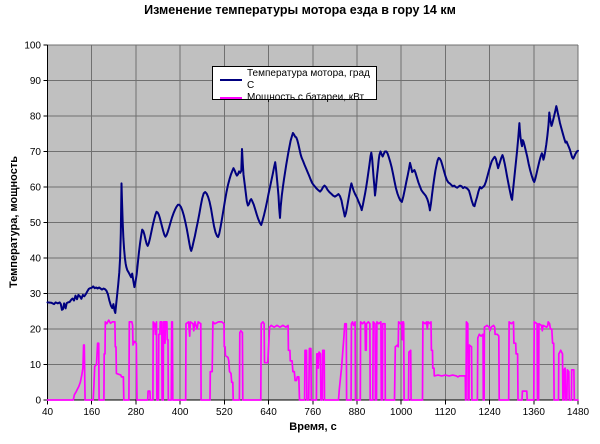 The image size is (600, 444). I want to click on x-tick-label: 760, so click(312, 412).